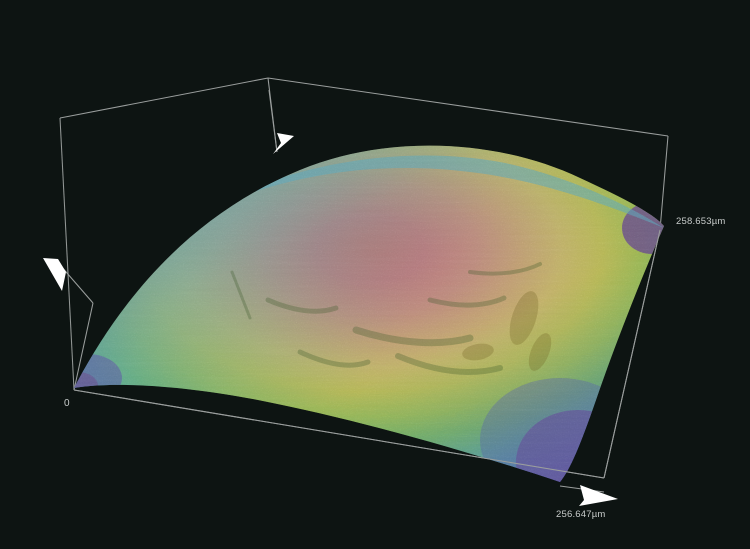 The image size is (750, 549). I want to click on z-axis, so click(68, 281).